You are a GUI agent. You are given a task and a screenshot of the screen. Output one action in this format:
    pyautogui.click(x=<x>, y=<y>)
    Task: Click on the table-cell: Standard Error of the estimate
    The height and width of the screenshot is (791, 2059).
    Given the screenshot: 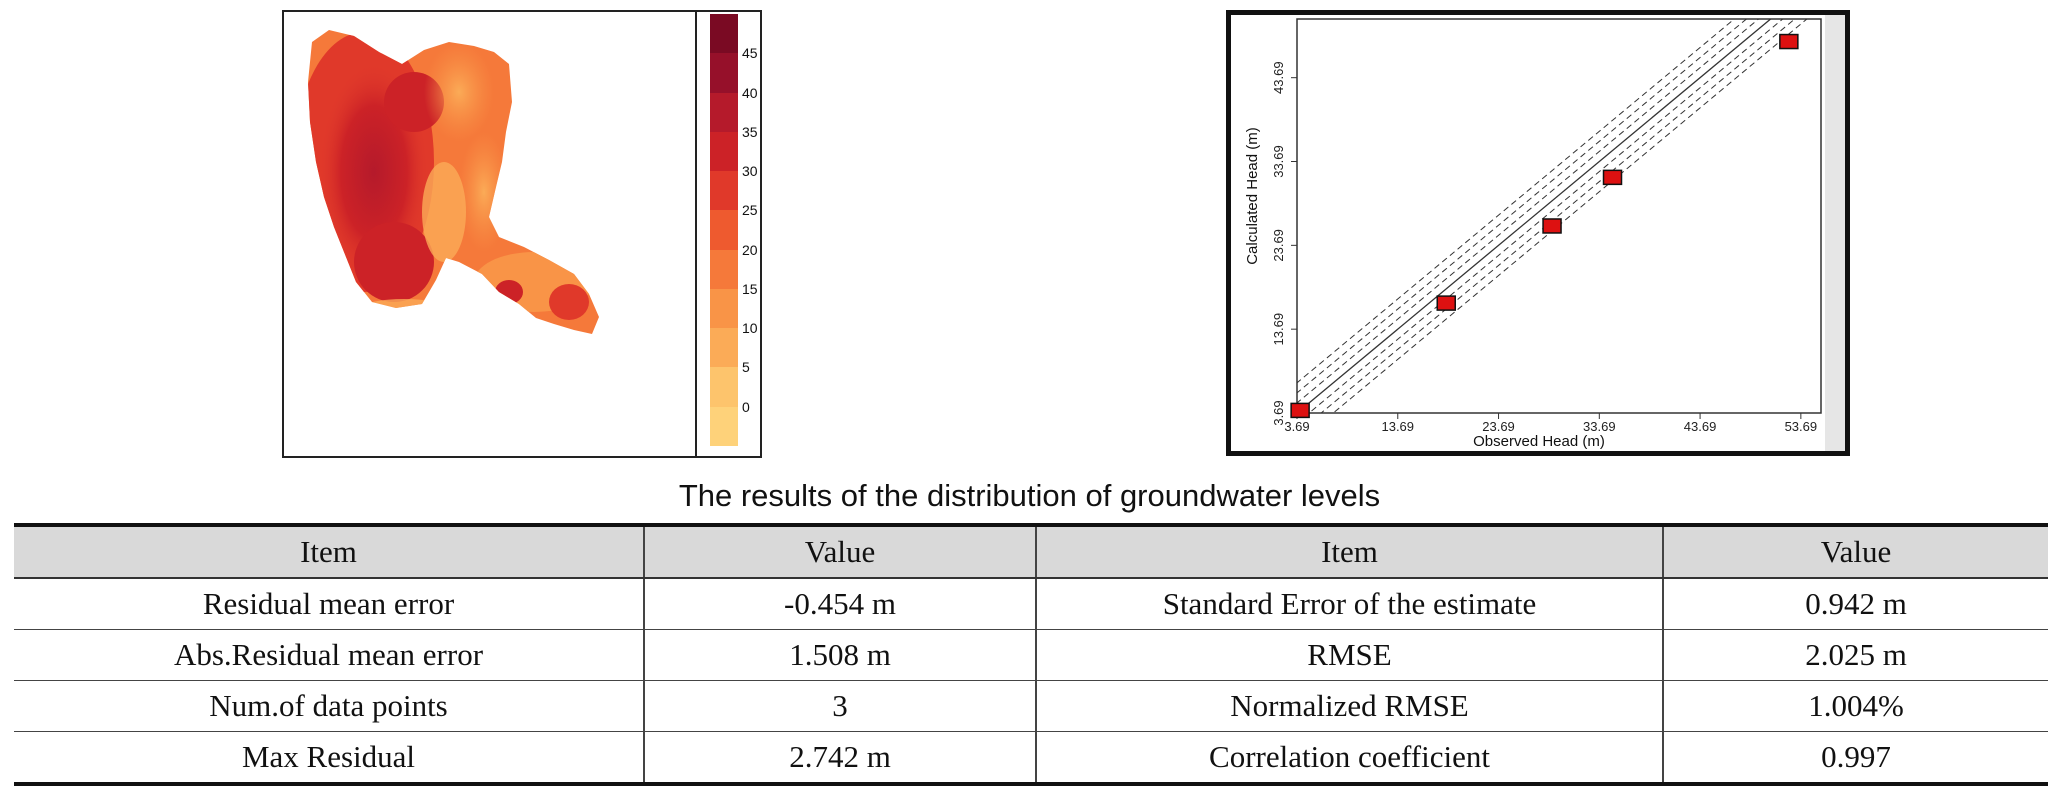 What is the action you would take?
    pyautogui.click(x=1349, y=604)
    